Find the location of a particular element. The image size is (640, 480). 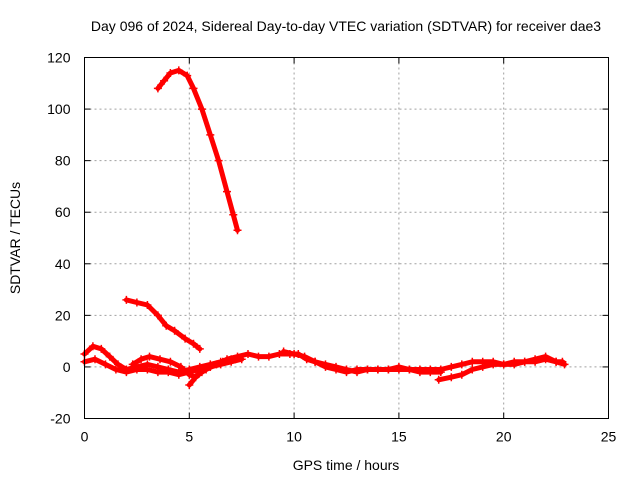

series-arc-f is located at coordinates (500, 368).